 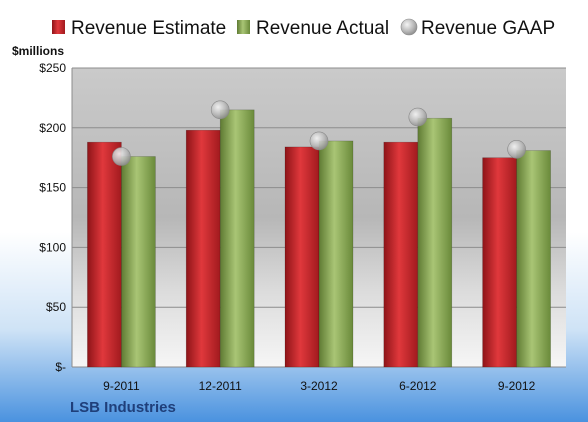 I want to click on y-tick-label: $200, so click(x=52, y=128).